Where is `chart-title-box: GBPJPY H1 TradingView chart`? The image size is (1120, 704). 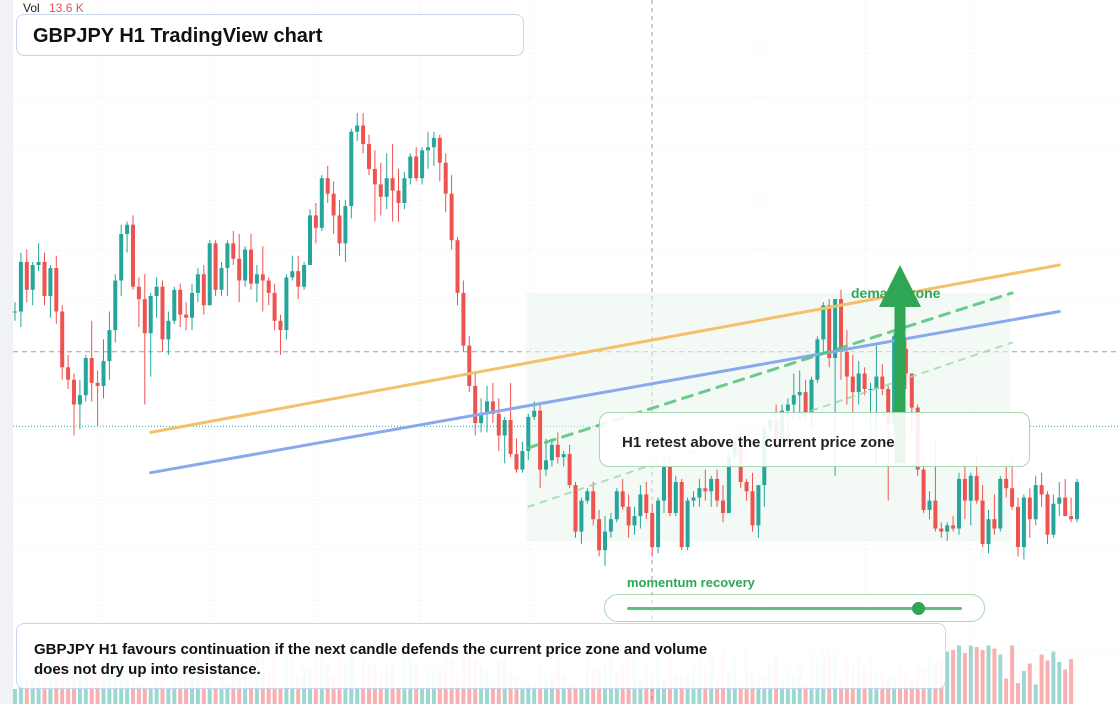 chart-title-box: GBPJPY H1 TradingView chart is located at coordinates (270, 35).